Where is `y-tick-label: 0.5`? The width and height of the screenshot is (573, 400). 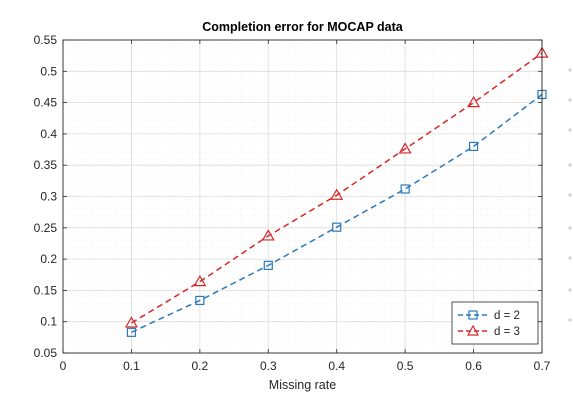 y-tick-label: 0.5 is located at coordinates (48, 71).